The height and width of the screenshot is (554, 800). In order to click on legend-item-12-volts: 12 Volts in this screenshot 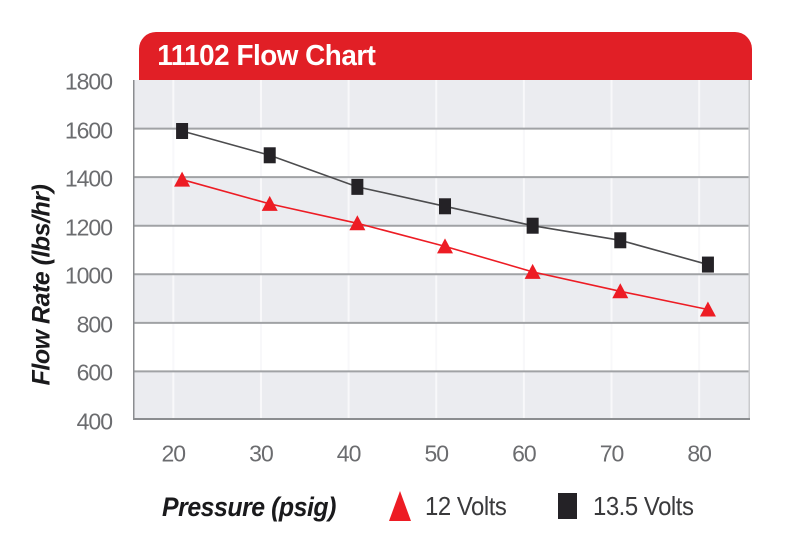, I will do `click(451, 506)`.